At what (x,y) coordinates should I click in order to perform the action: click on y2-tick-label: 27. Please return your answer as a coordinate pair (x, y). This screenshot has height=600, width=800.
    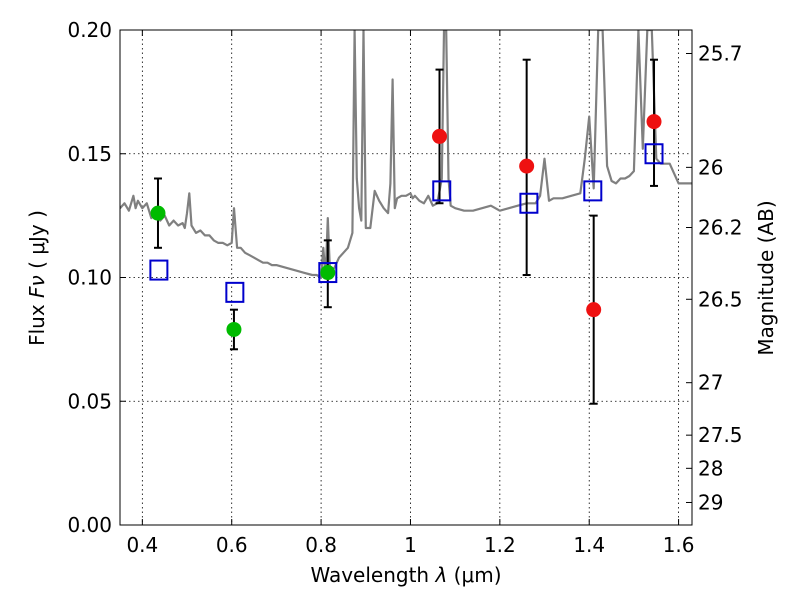
    Looking at the image, I should click on (710, 383).